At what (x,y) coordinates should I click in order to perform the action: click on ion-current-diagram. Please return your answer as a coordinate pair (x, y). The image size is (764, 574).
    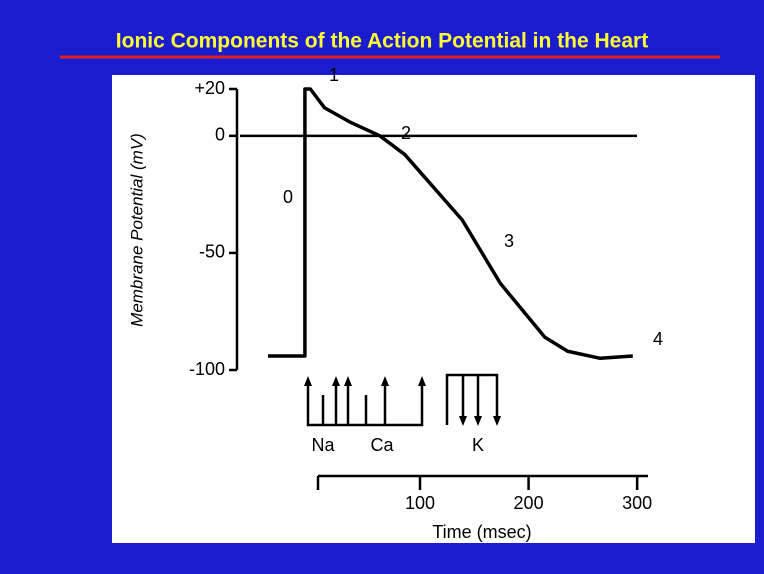
    Looking at the image, I should click on (402, 400).